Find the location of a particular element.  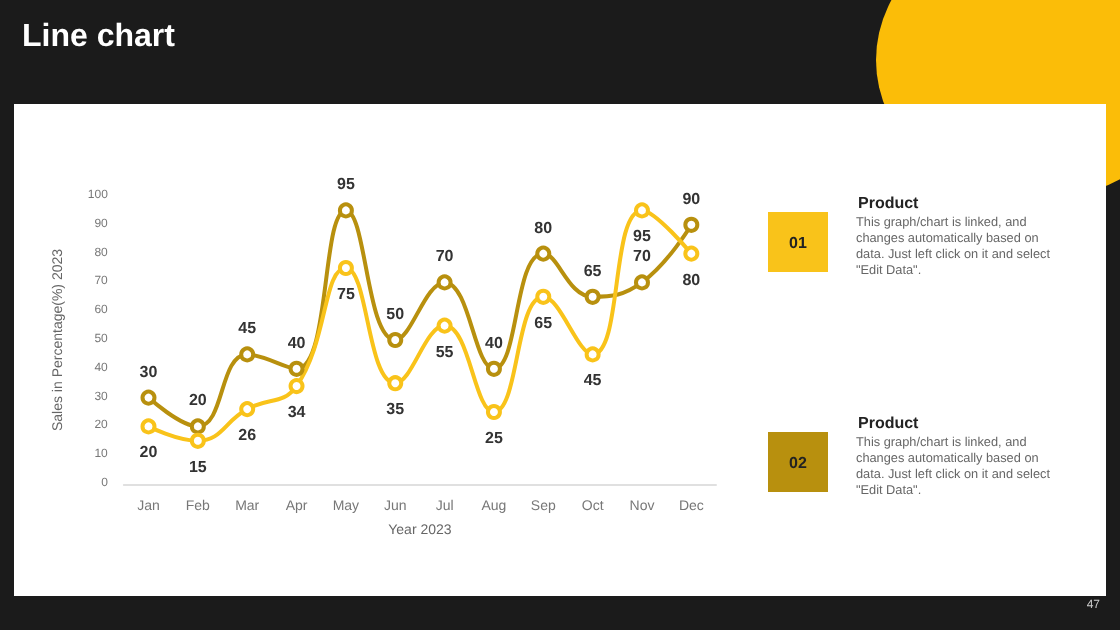

data-label: 25 is located at coordinates (494, 438).